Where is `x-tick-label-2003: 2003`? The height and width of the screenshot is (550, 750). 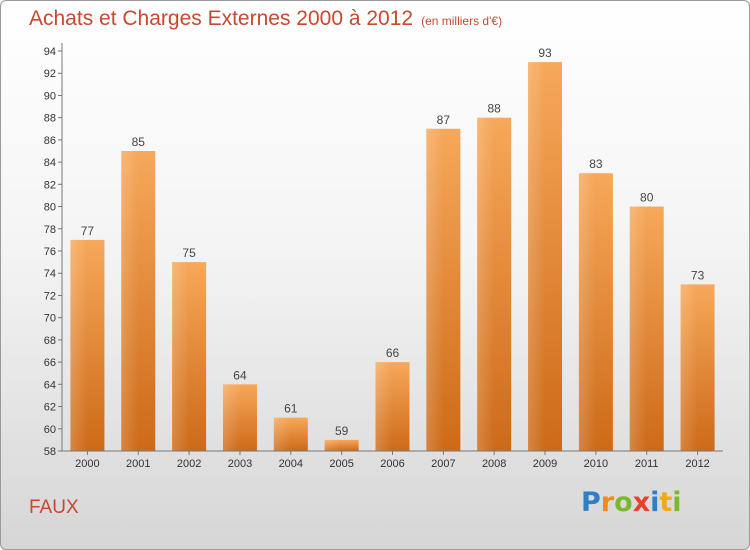 x-tick-label-2003: 2003 is located at coordinates (240, 464).